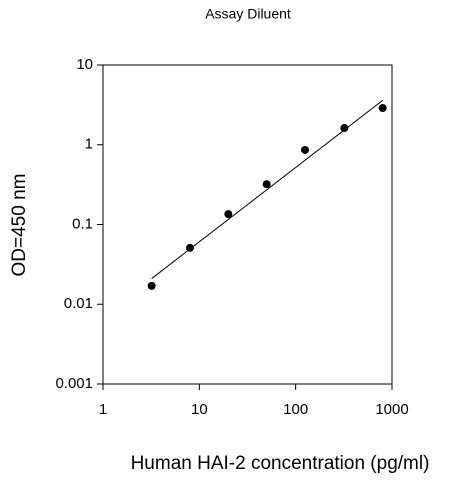 This screenshot has width=463, height=480. Describe the element at coordinates (82, 223) in the screenshot. I see `y-tick-label: 0.1` at that location.